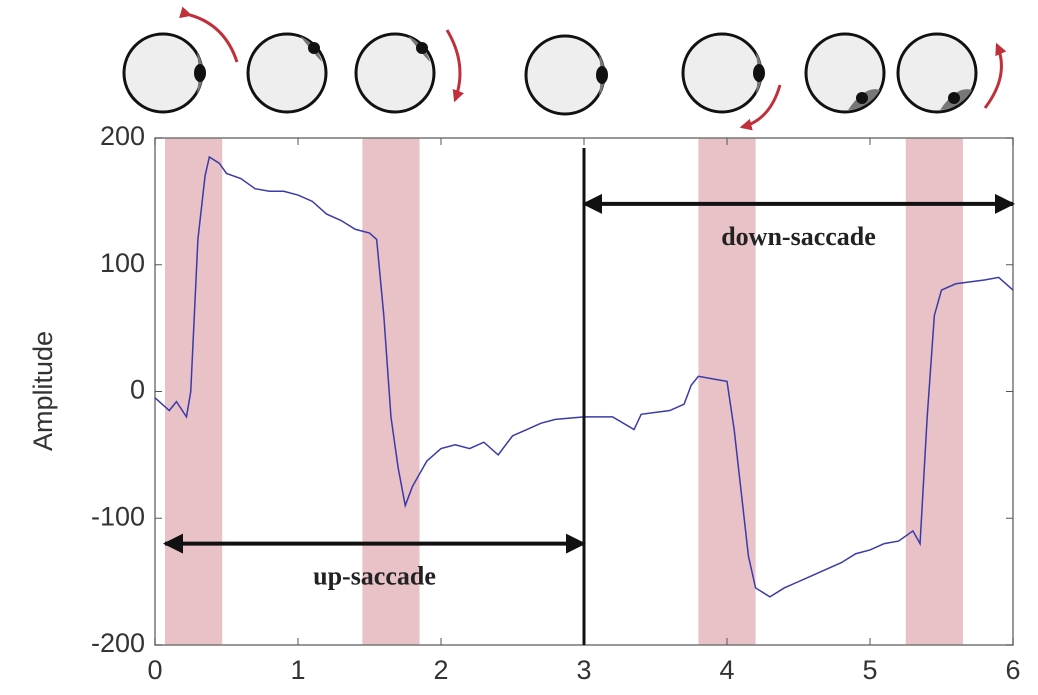 This screenshot has width=1038, height=695. Describe the element at coordinates (118, 516) in the screenshot. I see `y-tick-label: -100` at that location.